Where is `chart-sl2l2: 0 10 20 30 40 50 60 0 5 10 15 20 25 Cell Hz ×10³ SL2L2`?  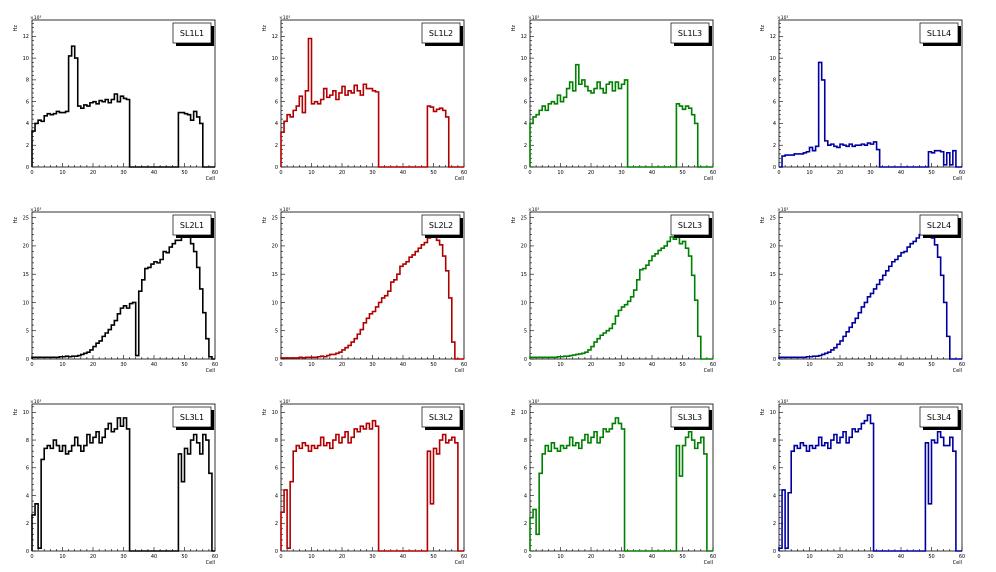 chart-sl2l2: 0 10 20 30 40 50 60 0 5 10 15 20 25 Cell Hz ×10³ SL2L2 is located at coordinates (364, 290).